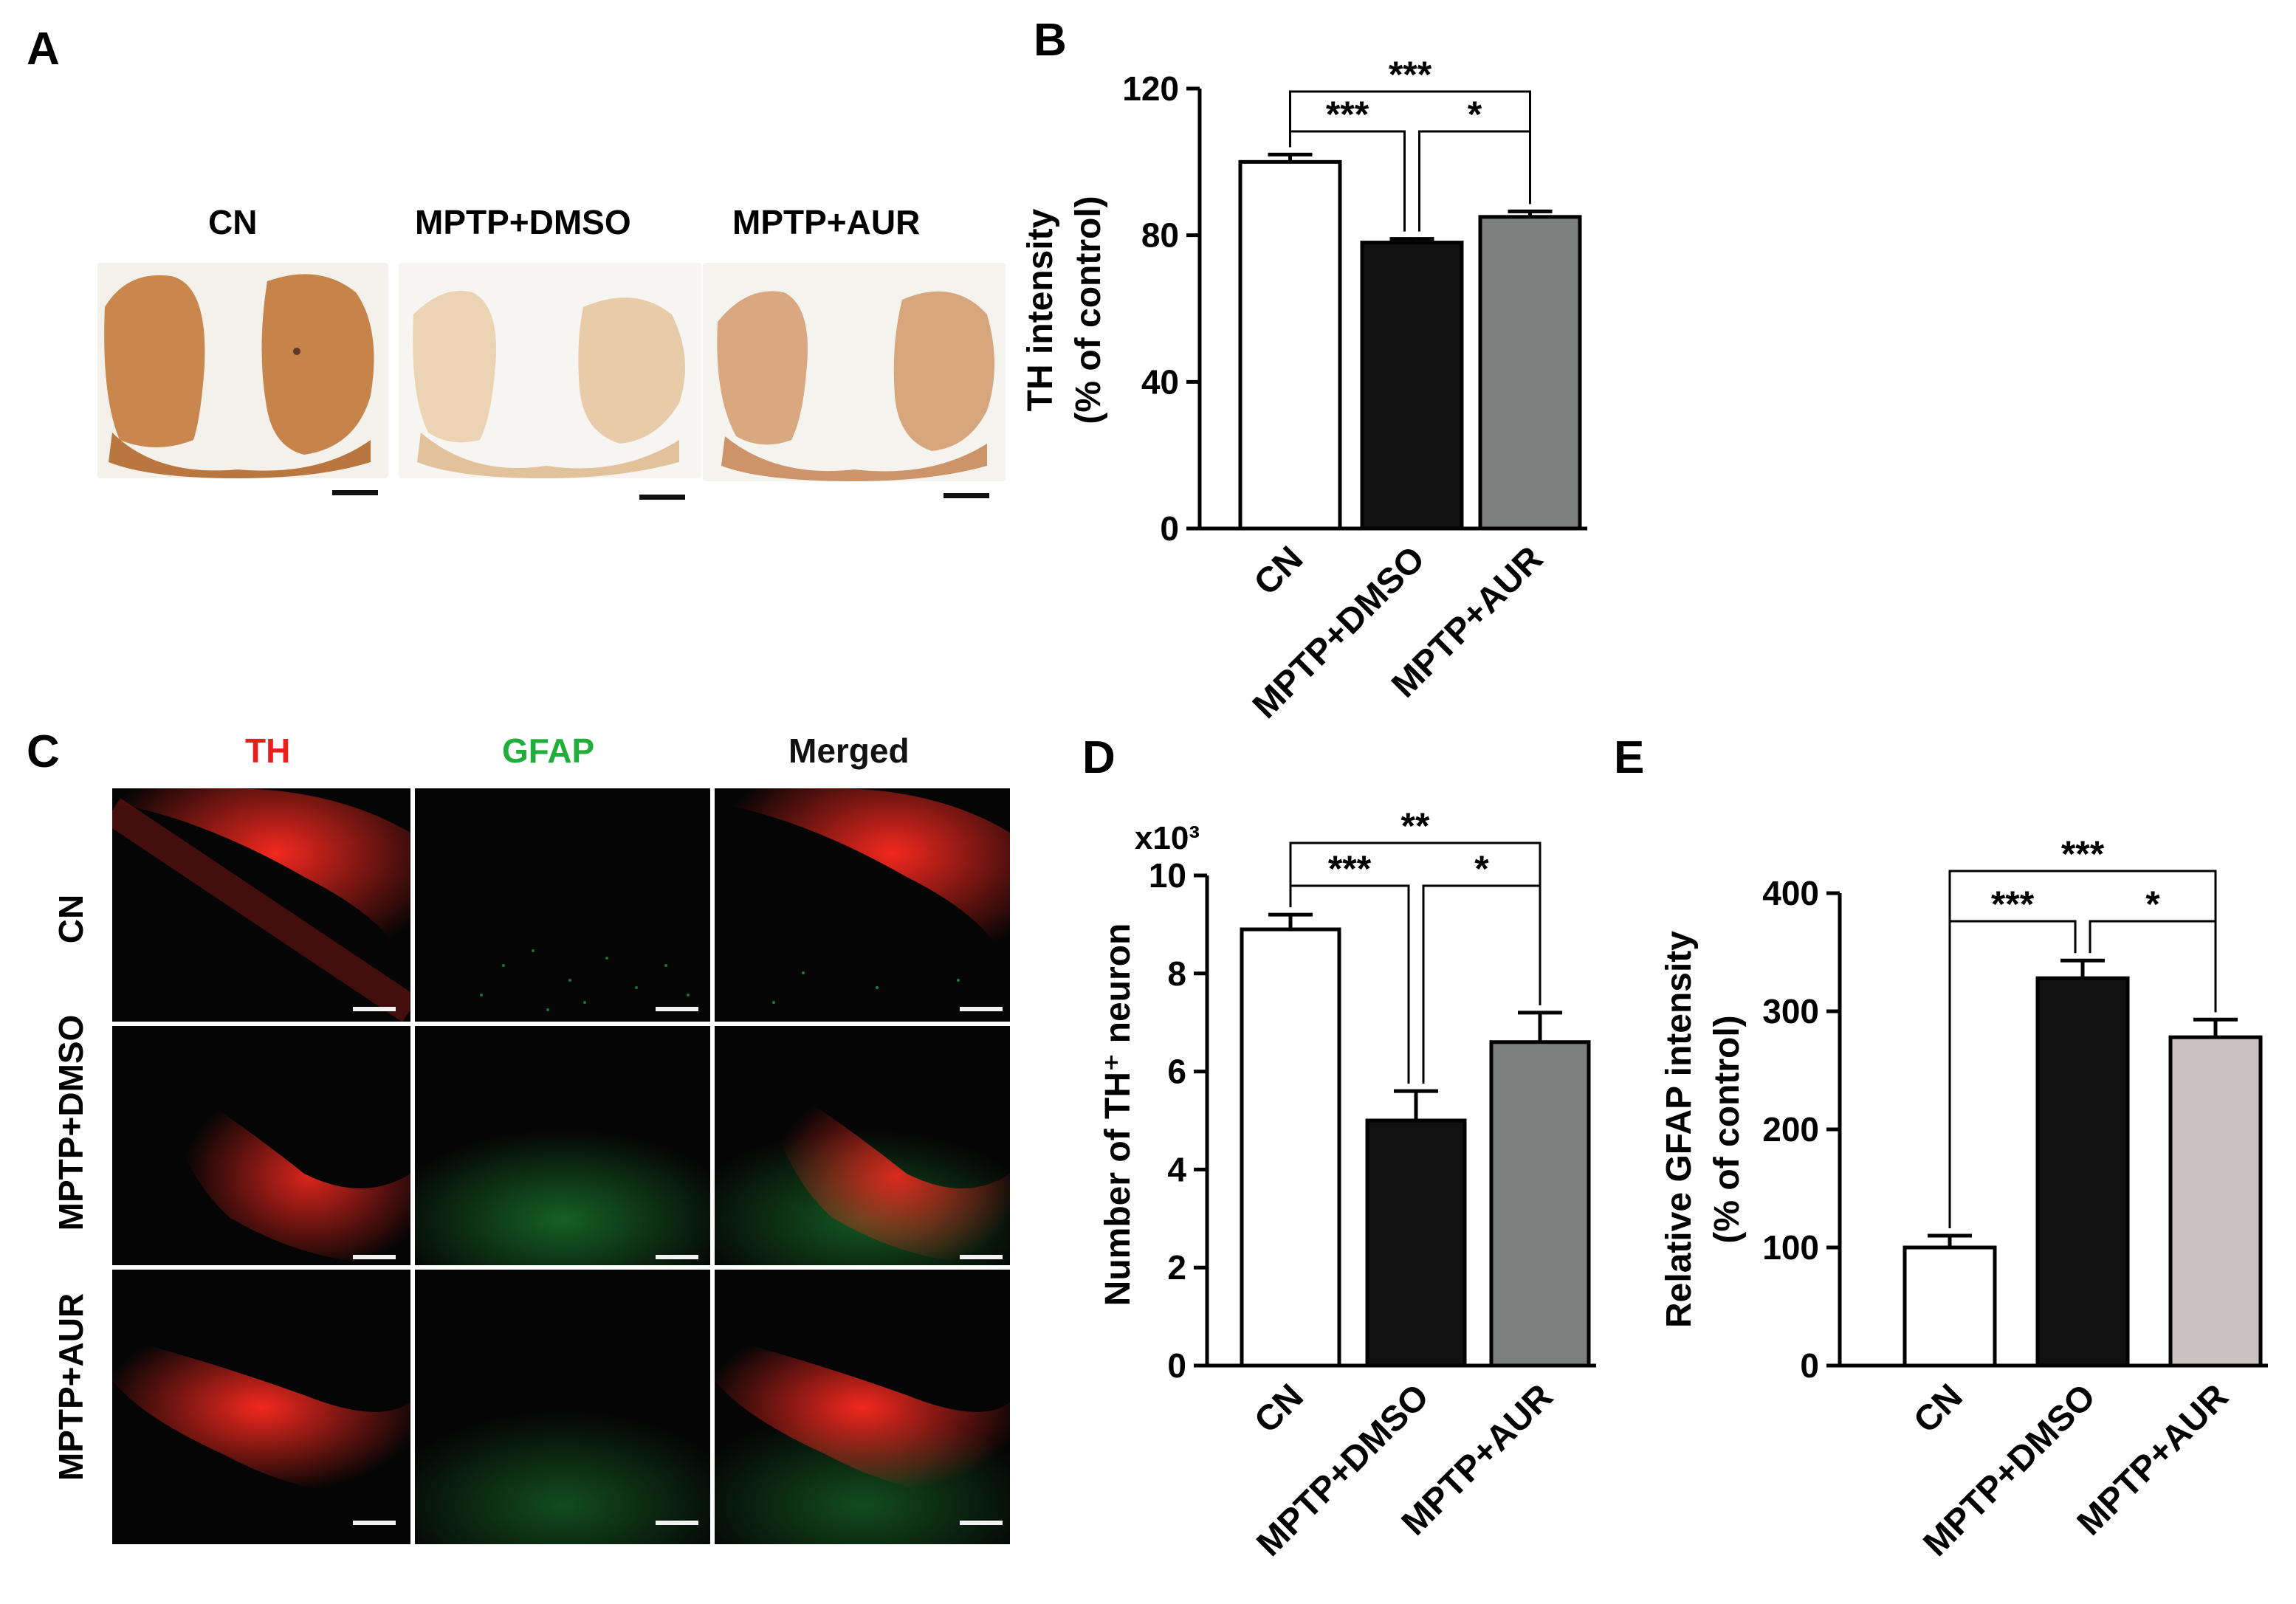 This screenshot has width=2296, height=1604. Describe the element at coordinates (677, 1009) in the screenshot. I see `scale-bar-c2` at that location.